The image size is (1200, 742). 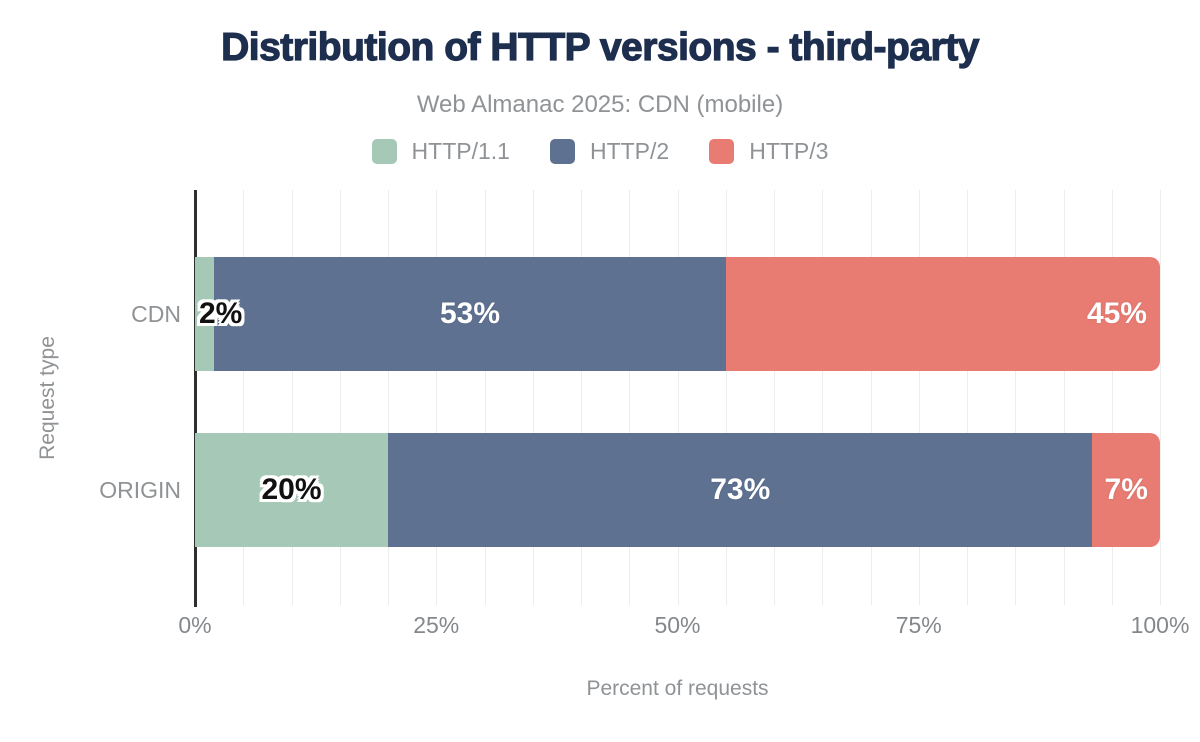 I want to click on legend: HTTP/1.1 HTTP/2 HTTP/3, so click(x=600, y=151).